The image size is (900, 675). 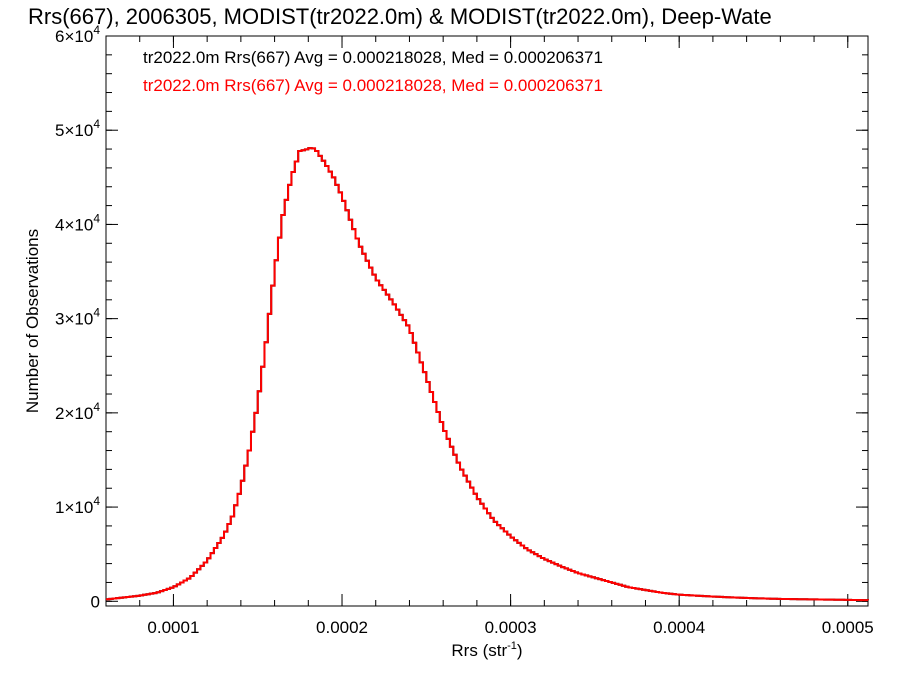 I want to click on y-tick-label: 2×10⁴, so click(x=77, y=411).